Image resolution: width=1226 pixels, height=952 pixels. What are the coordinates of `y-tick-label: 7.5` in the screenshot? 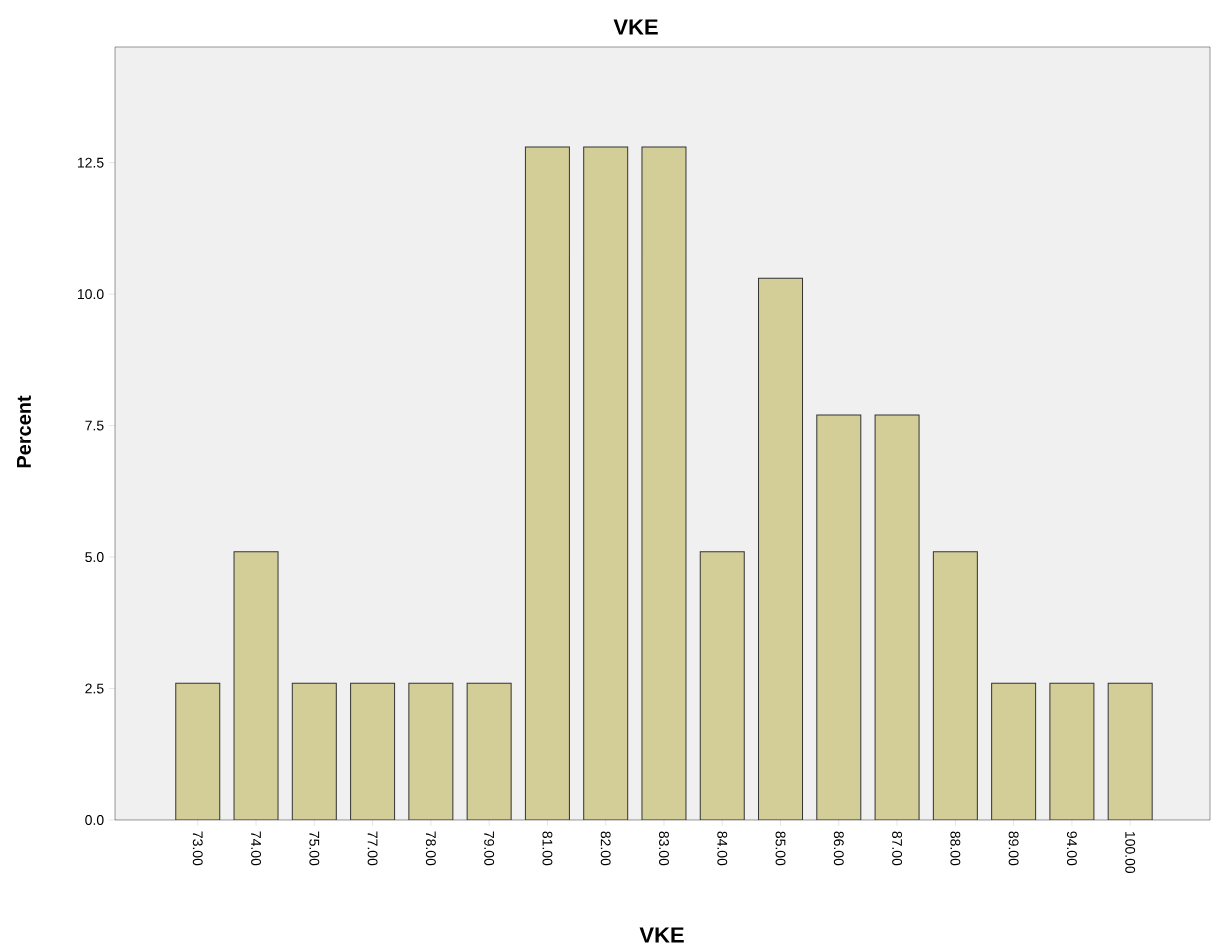 It's located at (94, 425).